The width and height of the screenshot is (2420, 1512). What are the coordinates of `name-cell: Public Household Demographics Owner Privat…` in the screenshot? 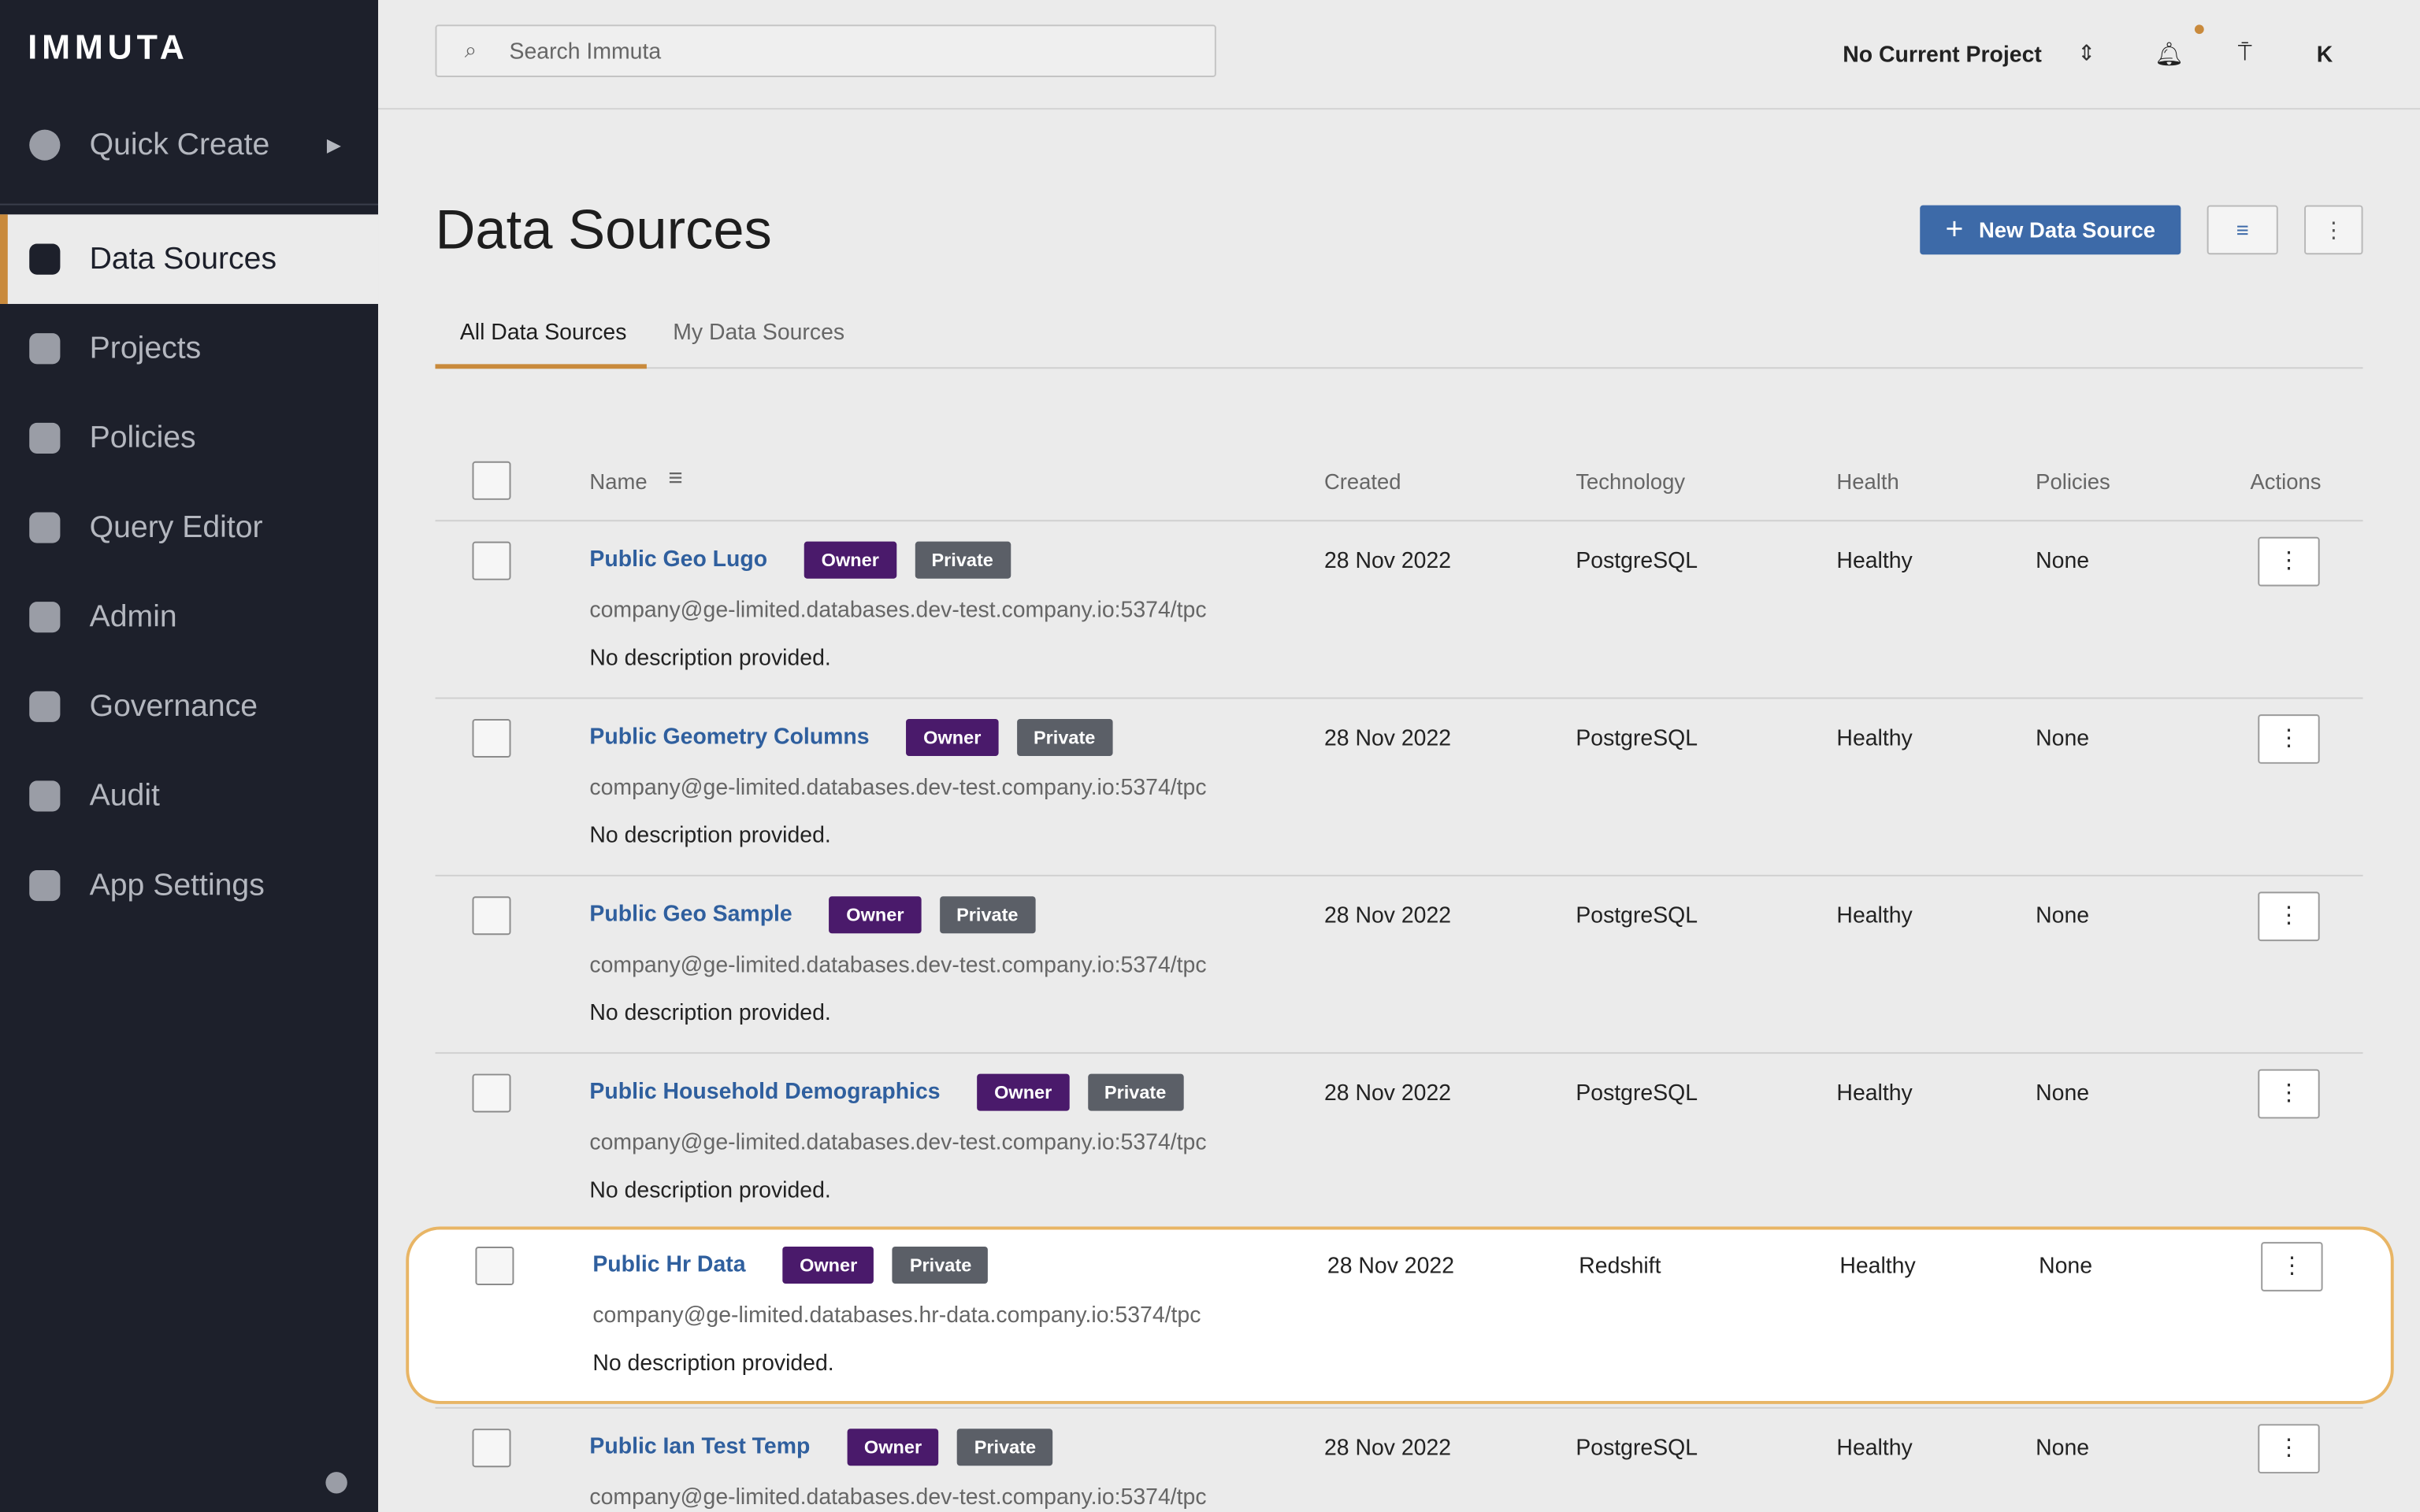 It's located at (886, 1092).